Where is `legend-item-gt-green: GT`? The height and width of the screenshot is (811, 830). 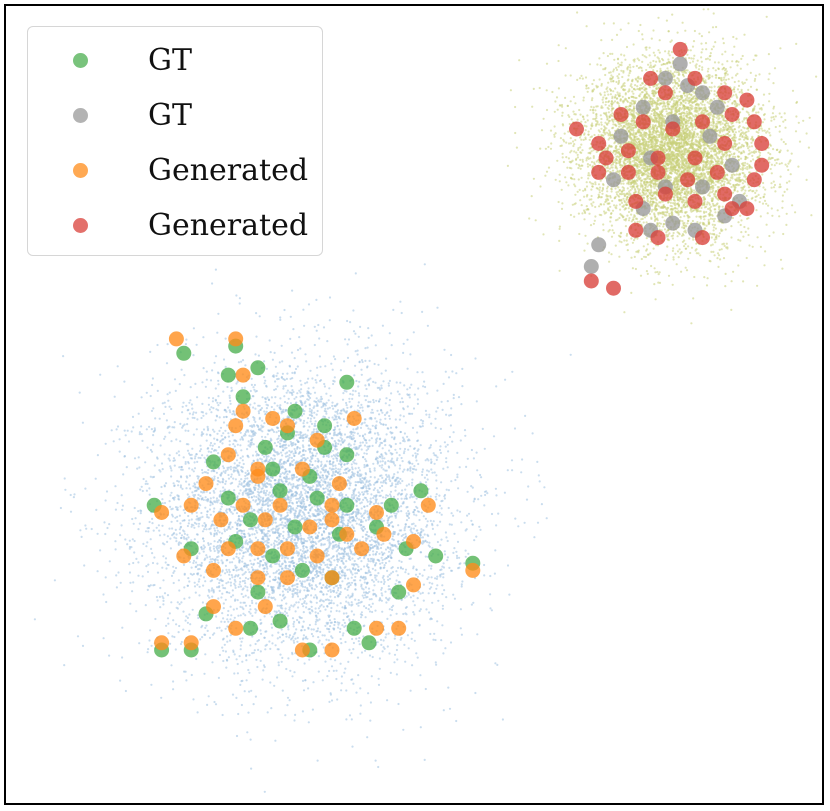 legend-item-gt-green: GT is located at coordinates (175, 61).